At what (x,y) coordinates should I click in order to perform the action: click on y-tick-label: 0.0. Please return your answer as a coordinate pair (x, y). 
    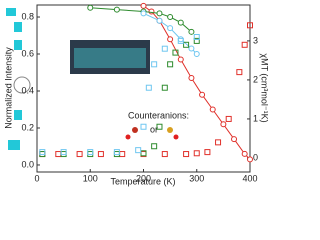
    Looking at the image, I should click on (27, 164).